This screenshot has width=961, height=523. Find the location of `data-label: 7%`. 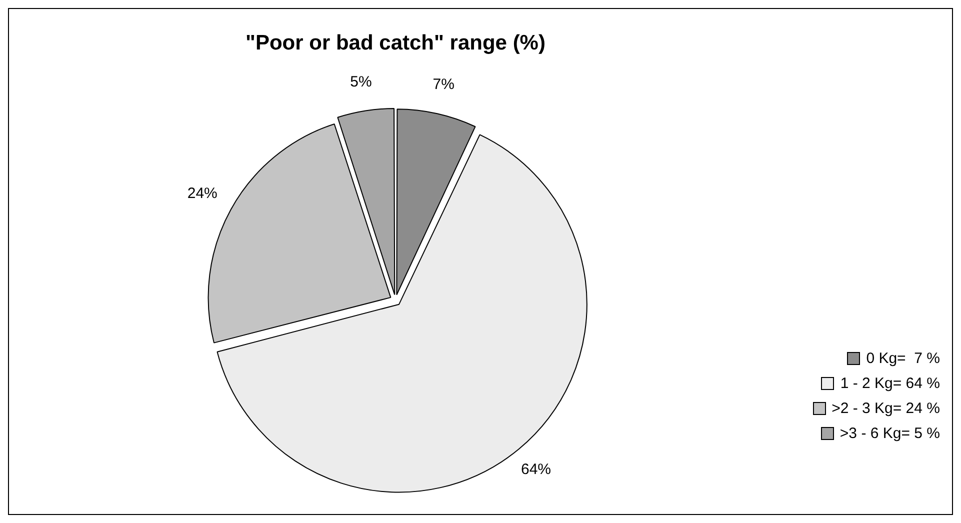

data-label: 7% is located at coordinates (443, 85).